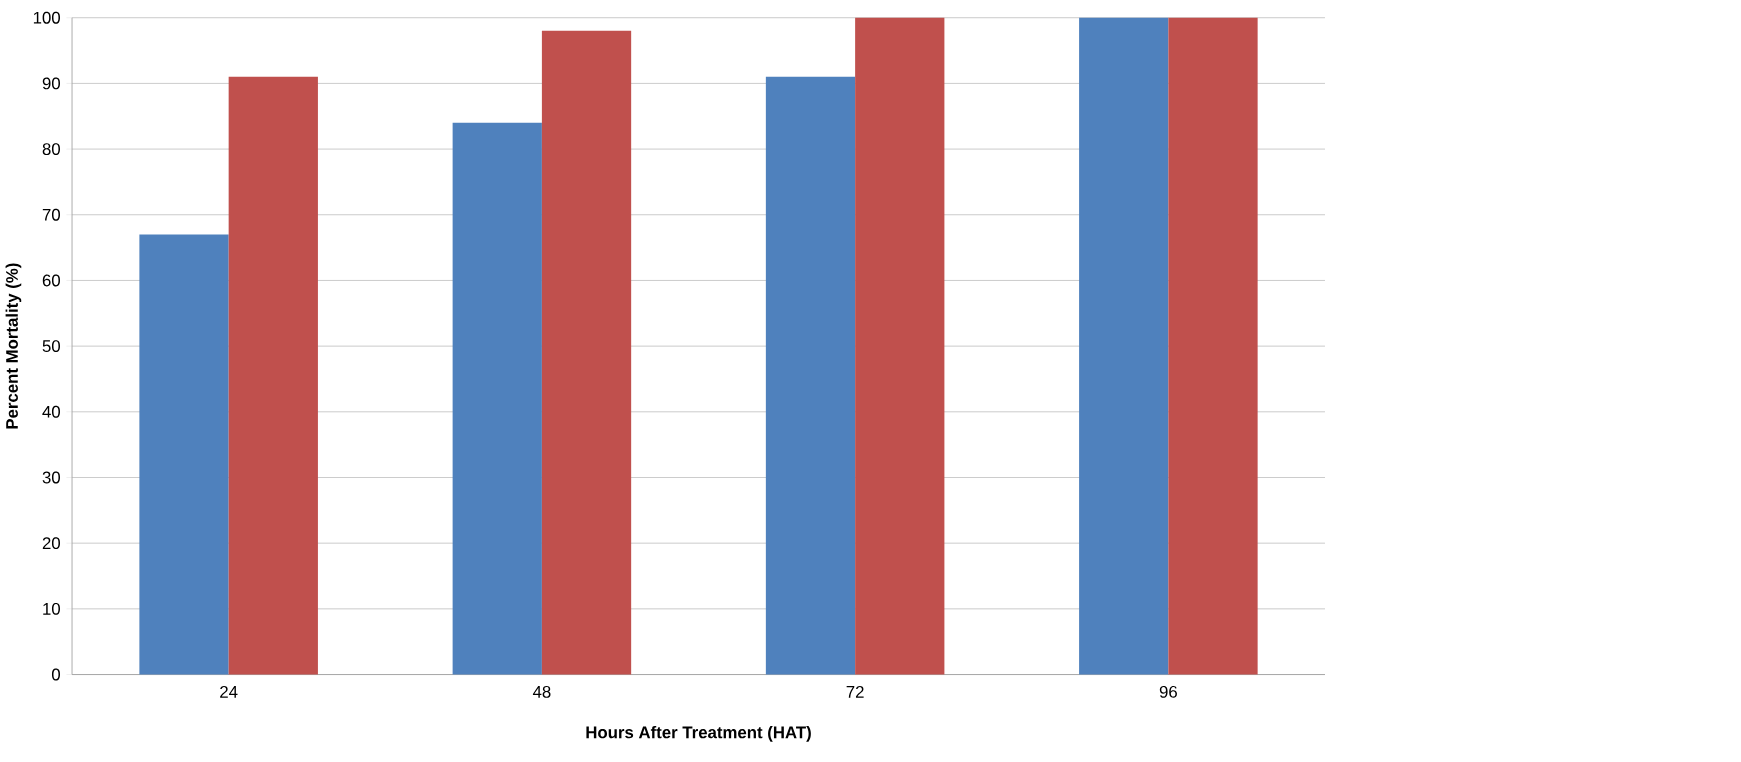 The image size is (1741, 762). I want to click on y-tick-label: 50, so click(51, 346).